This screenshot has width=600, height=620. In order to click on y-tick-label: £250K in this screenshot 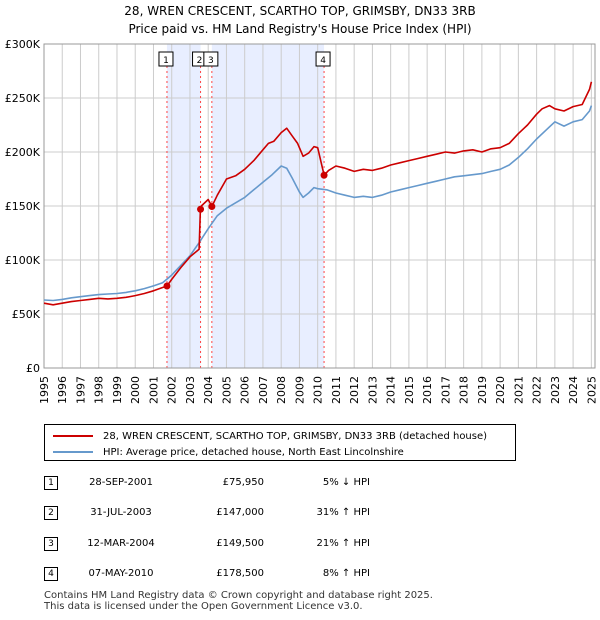, I will do `click(23, 98)`.